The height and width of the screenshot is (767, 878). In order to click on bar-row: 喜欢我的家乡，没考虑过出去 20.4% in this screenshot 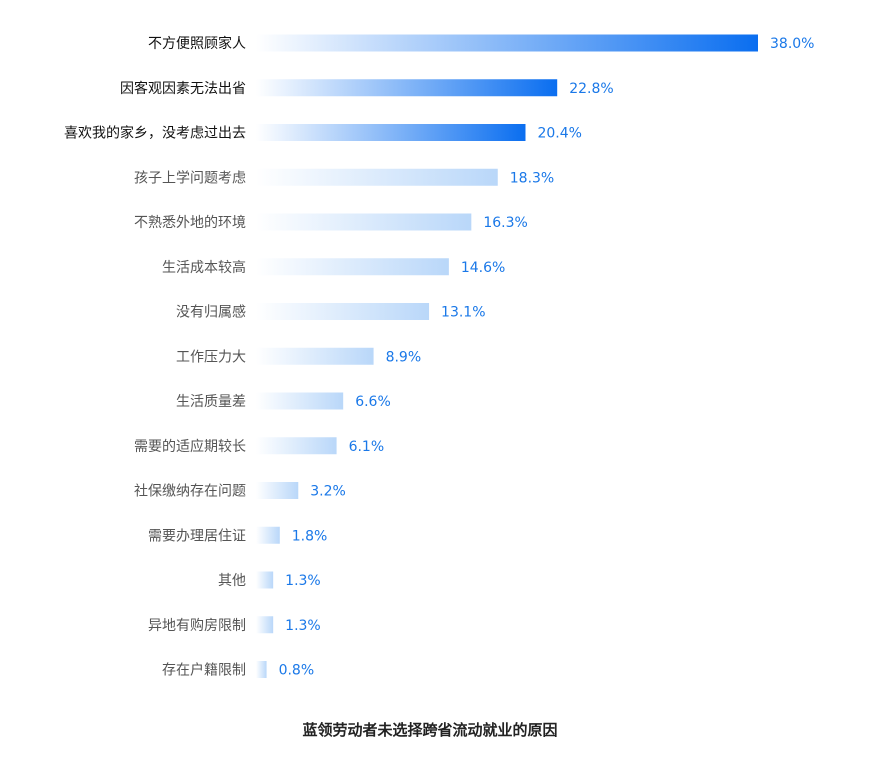, I will do `click(323, 133)`.